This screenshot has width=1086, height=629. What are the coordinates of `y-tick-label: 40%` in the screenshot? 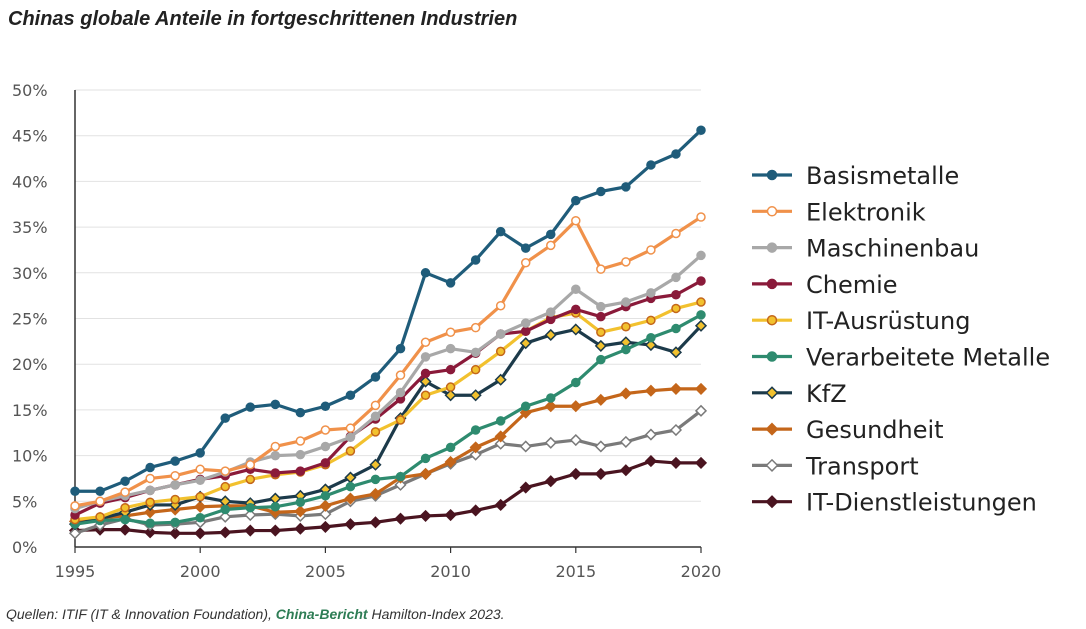 It's located at (30, 181).